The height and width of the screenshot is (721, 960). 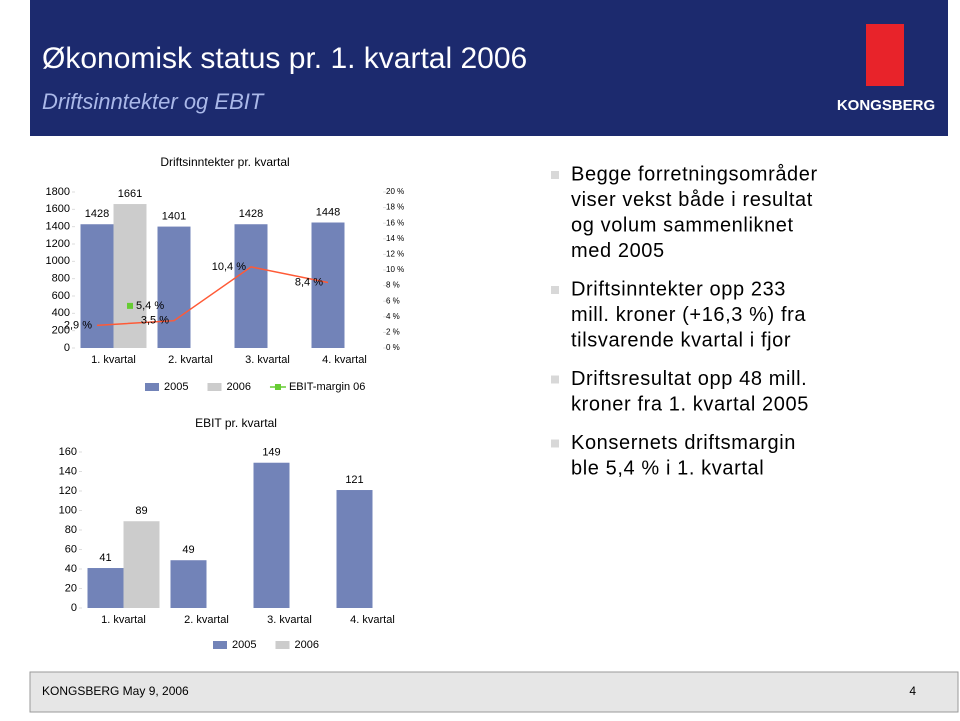 I want to click on bullet-text: mill. kroner (+16,3 %) fra, so click(x=688, y=315).